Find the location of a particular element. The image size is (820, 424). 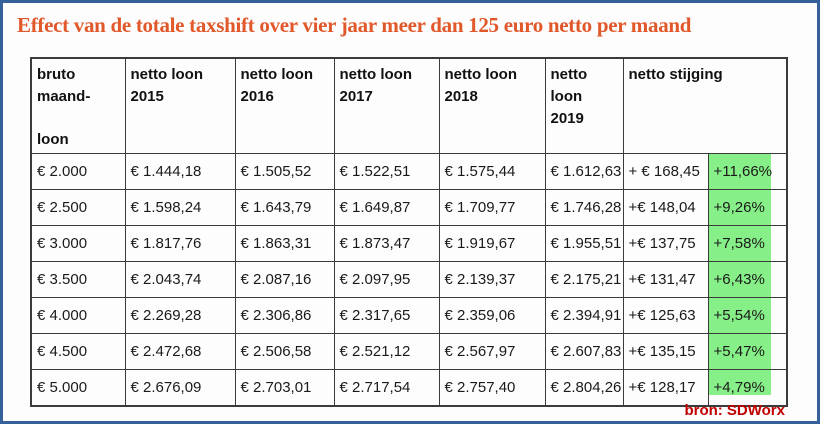

cell-netto-loon-2017: € 1.649,87 is located at coordinates (386, 207).